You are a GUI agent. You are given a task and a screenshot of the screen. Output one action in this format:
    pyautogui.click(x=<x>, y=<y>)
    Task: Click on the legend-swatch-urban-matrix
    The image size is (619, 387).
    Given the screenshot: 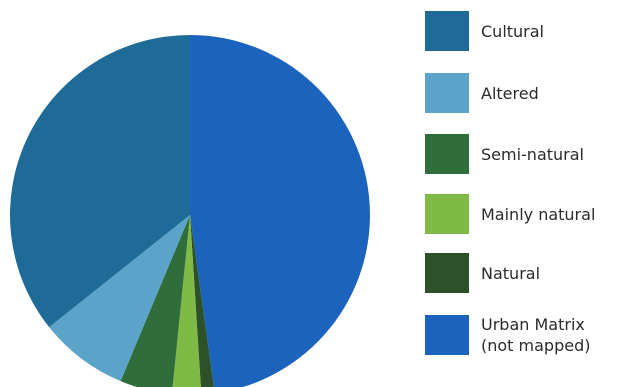 What is the action you would take?
    pyautogui.click(x=447, y=335)
    